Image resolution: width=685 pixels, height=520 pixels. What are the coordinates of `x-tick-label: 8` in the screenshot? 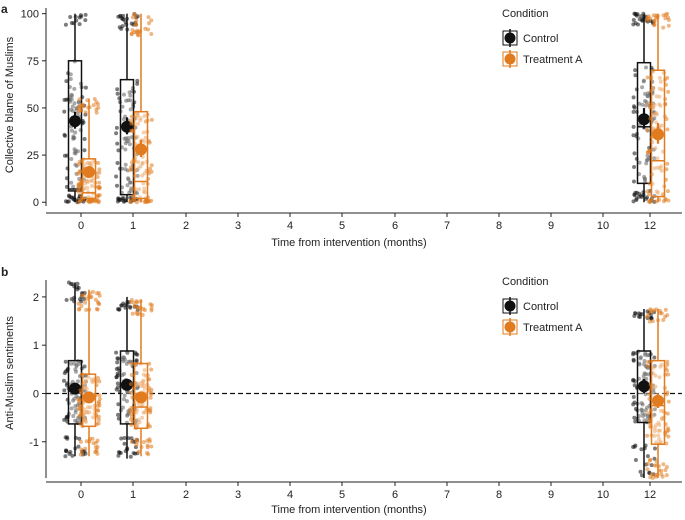 It's located at (499, 495).